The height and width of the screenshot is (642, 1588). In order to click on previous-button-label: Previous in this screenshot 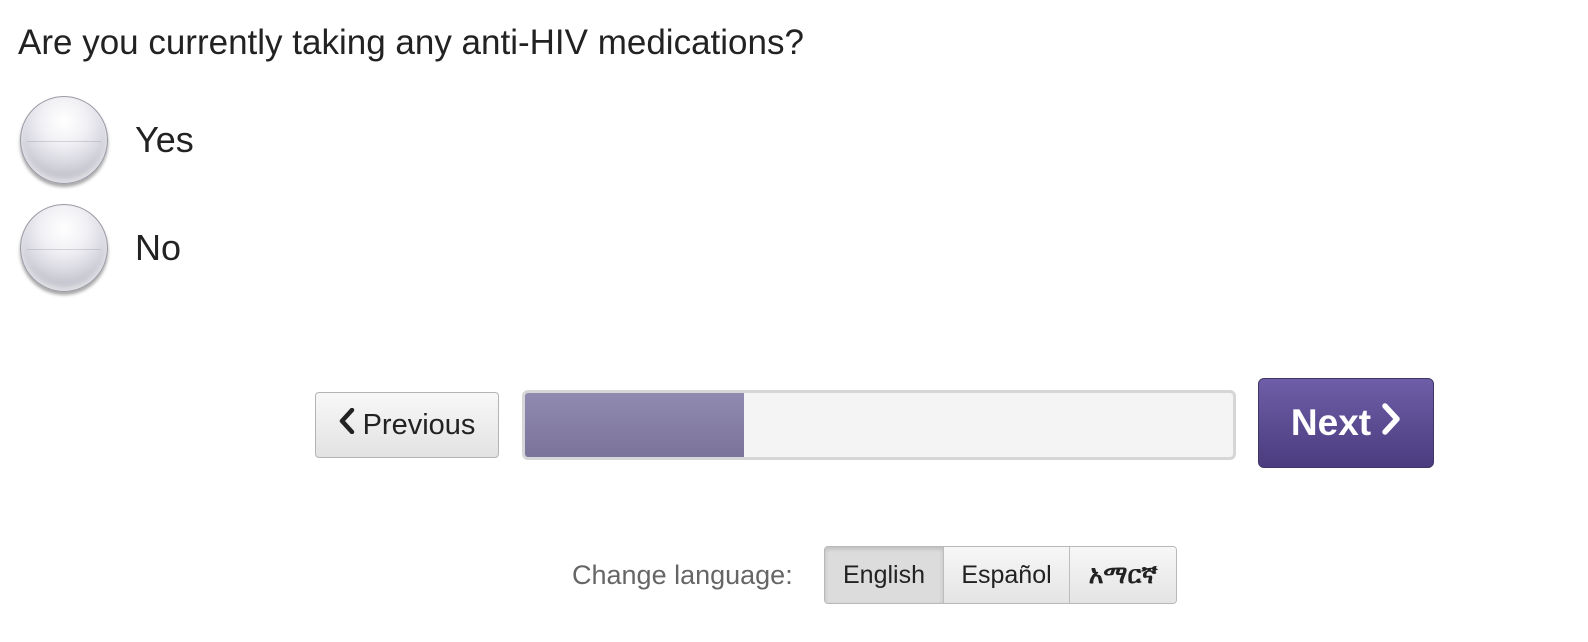, I will do `click(419, 424)`.